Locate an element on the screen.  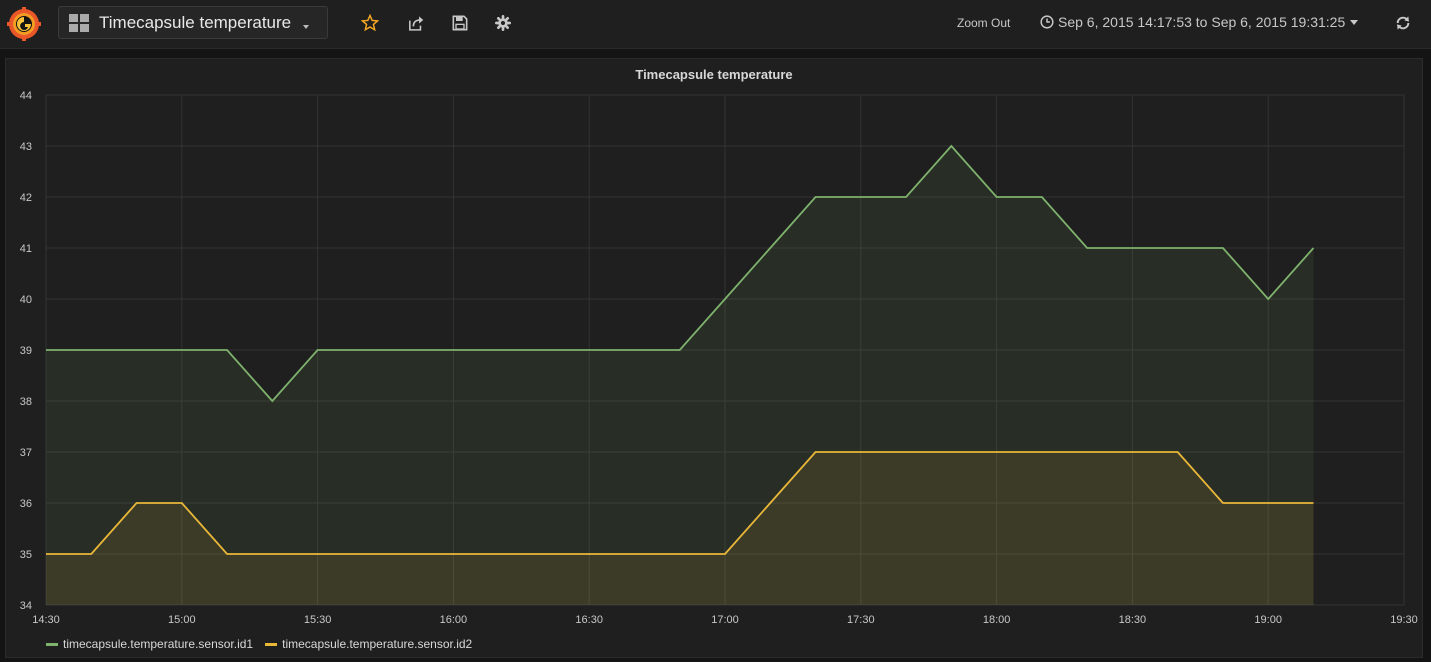
share-icon is located at coordinates (415, 23).